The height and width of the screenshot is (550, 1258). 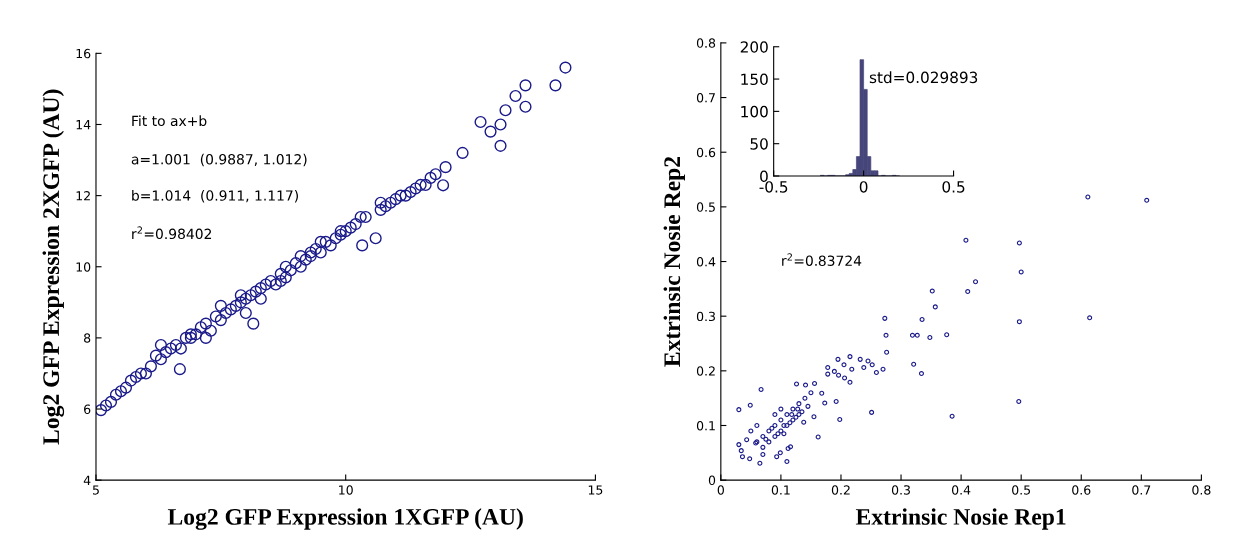 What do you see at coordinates (215, 196) in the screenshot?
I see `annotation: b=1.014 (0.911, 1.117)` at bounding box center [215, 196].